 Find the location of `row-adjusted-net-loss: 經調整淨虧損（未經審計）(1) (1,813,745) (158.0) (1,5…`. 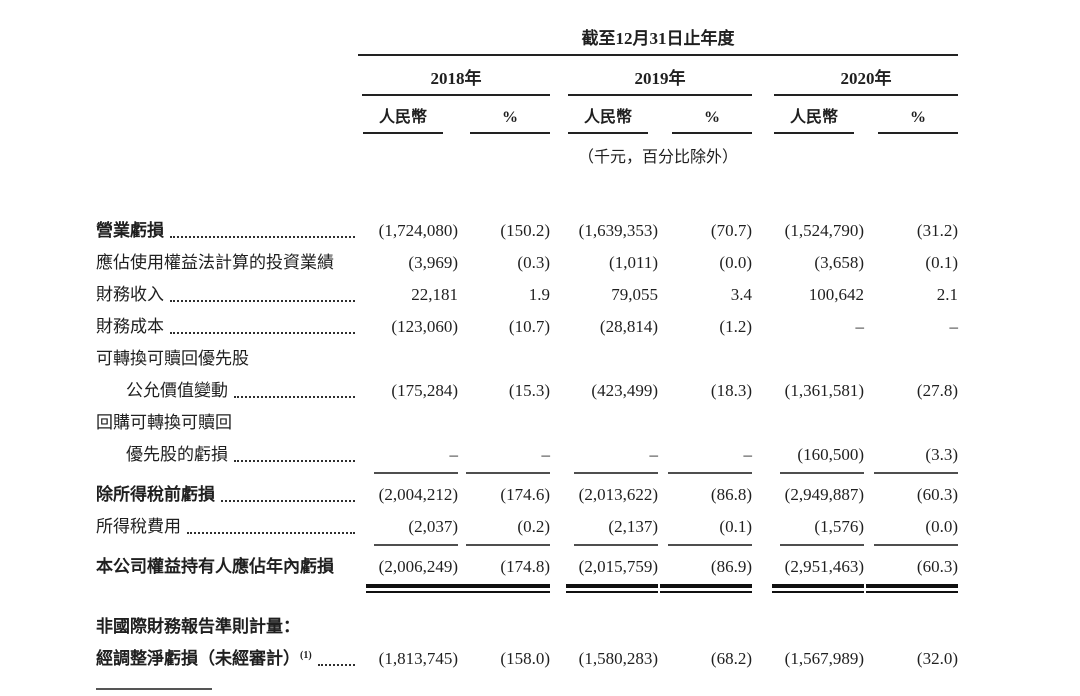

row-adjusted-net-loss: 經調整淨虧損（未經審計）(1) (1,813,745) (158.0) (1,5… is located at coordinates (527, 658).